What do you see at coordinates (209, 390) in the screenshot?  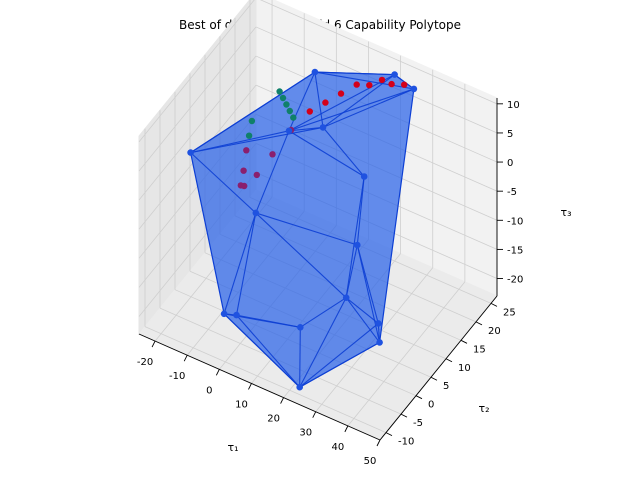 I see `x-tick-label: 0` at bounding box center [209, 390].